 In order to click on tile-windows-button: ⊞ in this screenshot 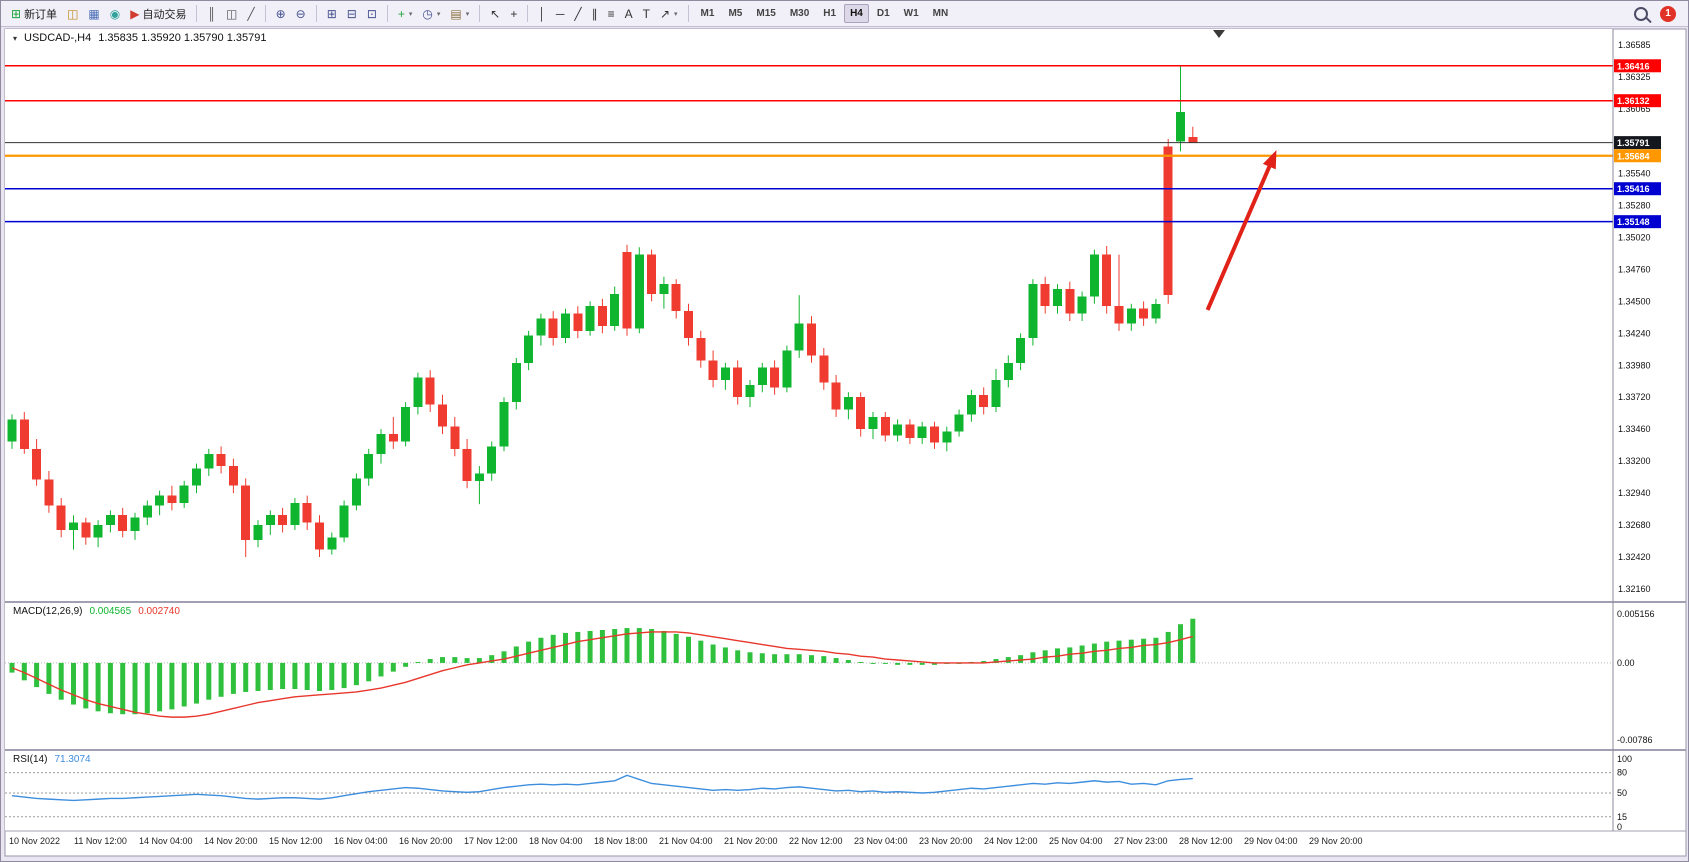, I will do `click(332, 14)`.